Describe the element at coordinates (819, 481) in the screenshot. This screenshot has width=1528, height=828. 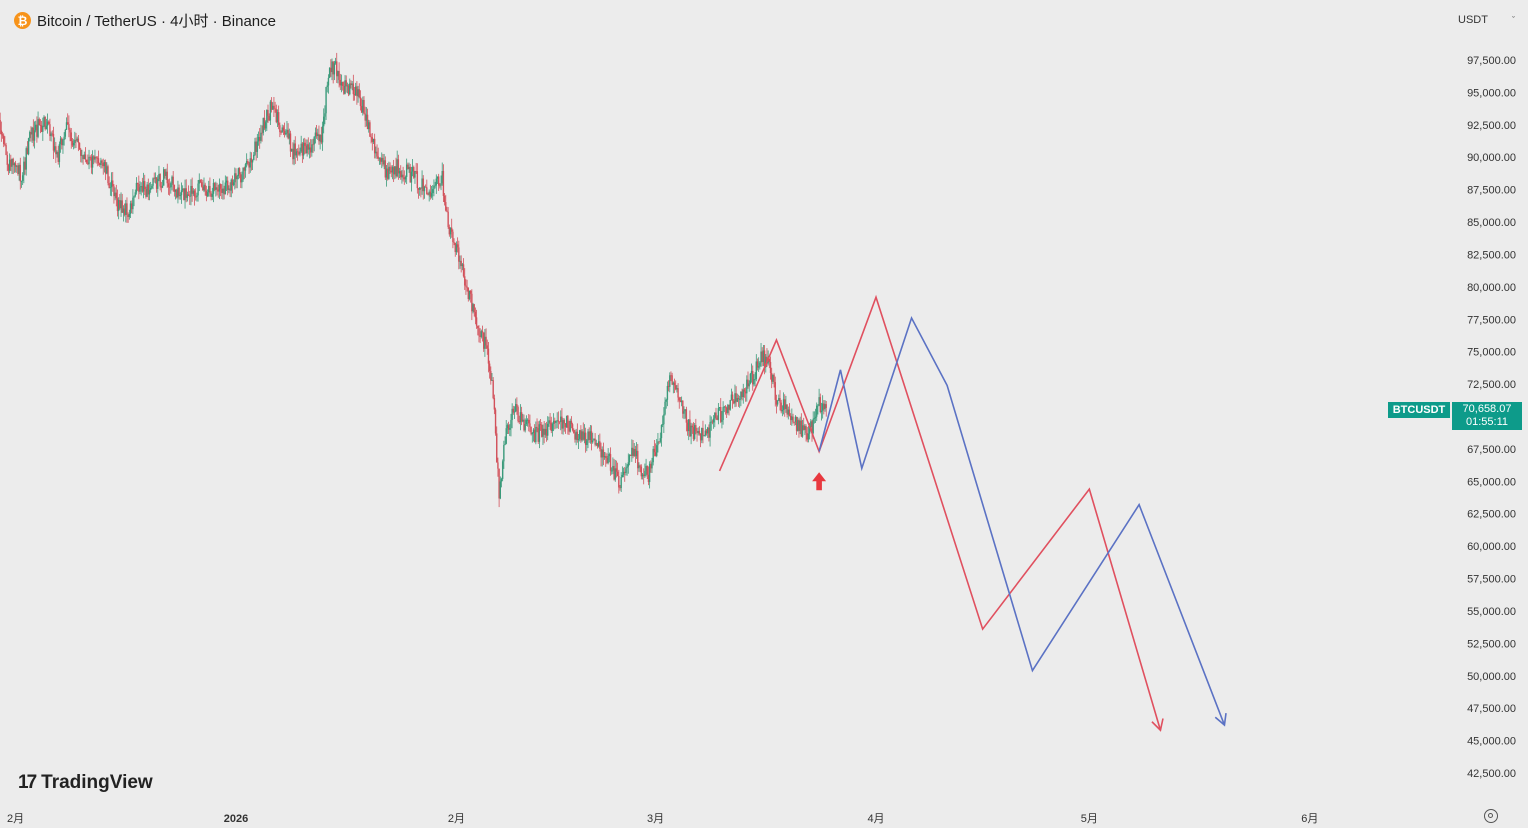
I see `buy-arrow-up-icon` at that location.